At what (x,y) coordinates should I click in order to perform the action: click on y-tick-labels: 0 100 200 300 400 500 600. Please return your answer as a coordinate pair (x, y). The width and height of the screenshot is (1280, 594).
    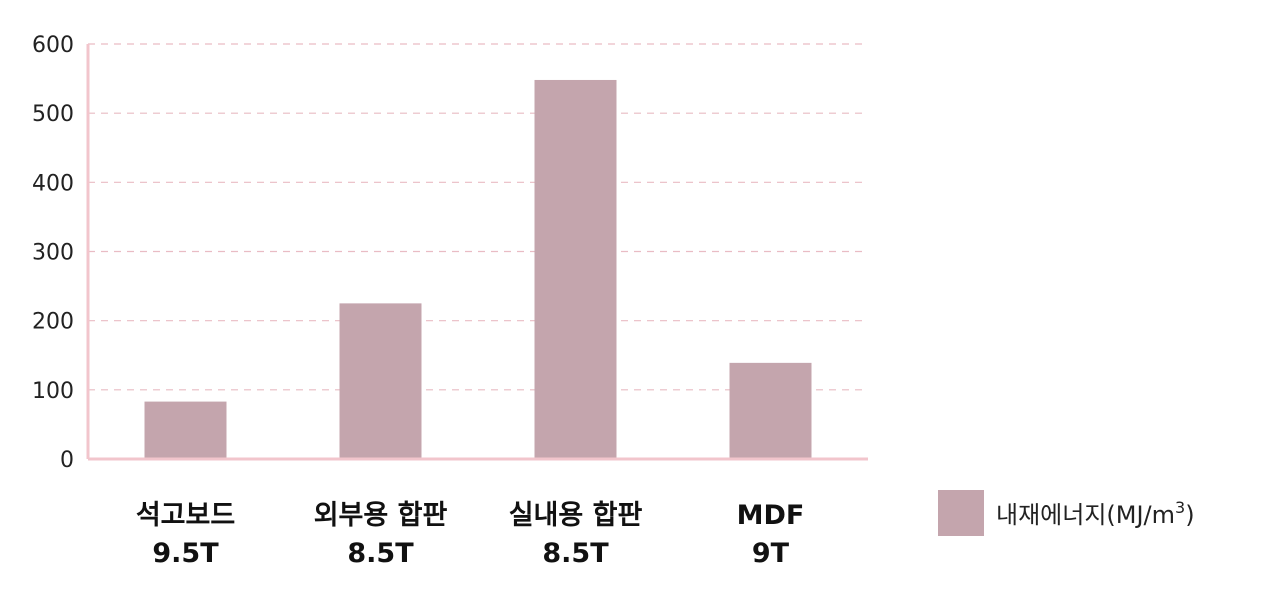
    Looking at the image, I should click on (53, 253).